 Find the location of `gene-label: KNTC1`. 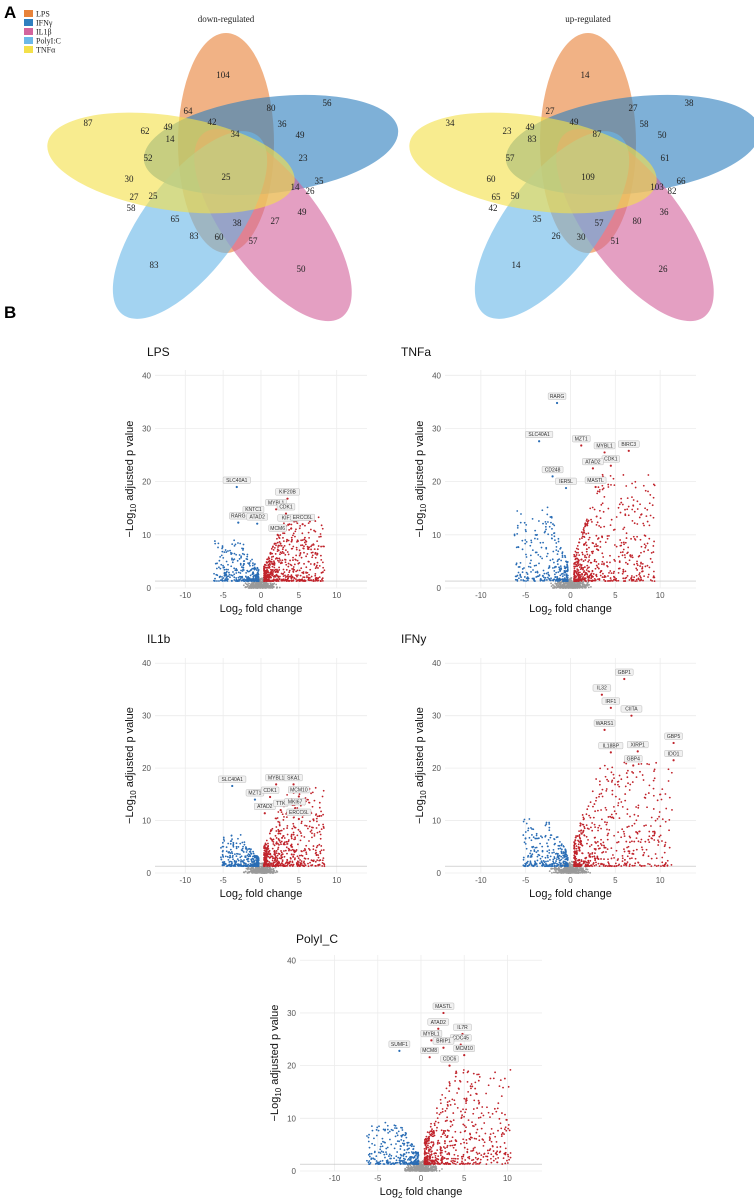

gene-label: KNTC1 is located at coordinates (253, 510).